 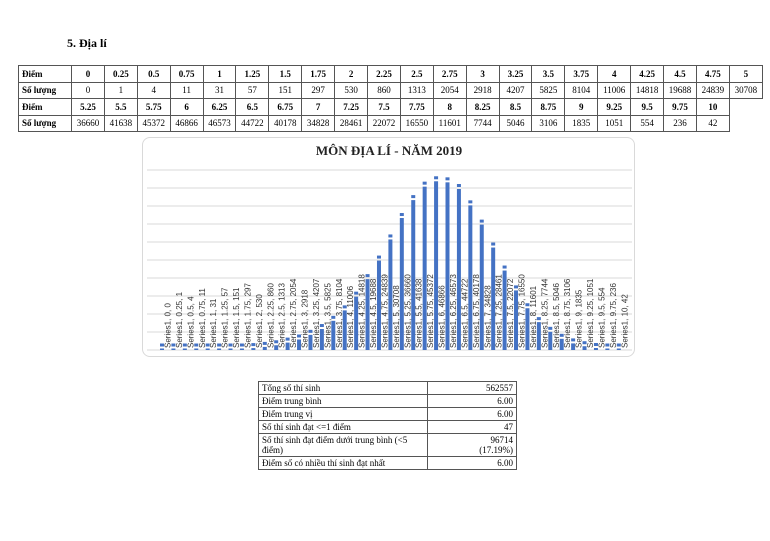 I want to click on row-label: Số lượng, so click(x=45, y=123).